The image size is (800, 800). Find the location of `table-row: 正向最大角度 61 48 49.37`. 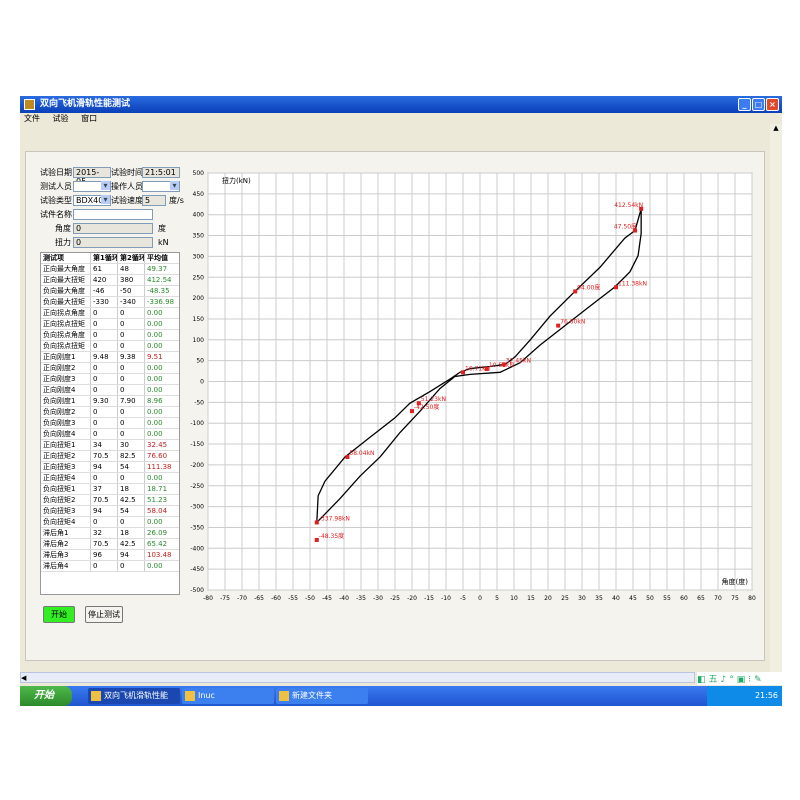

table-row: 正向最大角度 61 48 49.37 is located at coordinates (110, 269).